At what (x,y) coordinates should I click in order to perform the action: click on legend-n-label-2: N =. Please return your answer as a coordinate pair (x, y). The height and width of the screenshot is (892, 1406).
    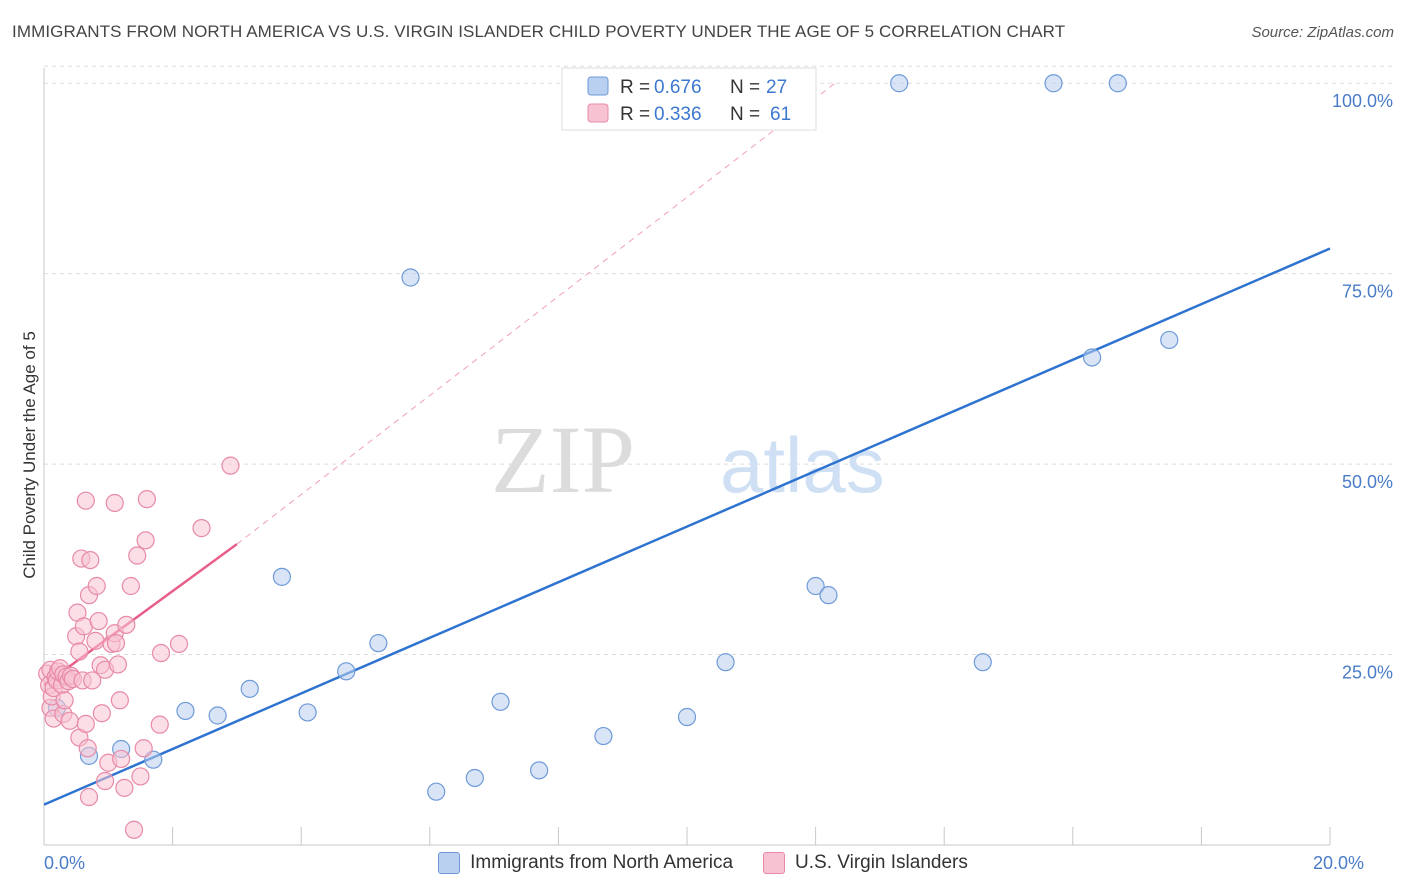
    Looking at the image, I should click on (745, 114).